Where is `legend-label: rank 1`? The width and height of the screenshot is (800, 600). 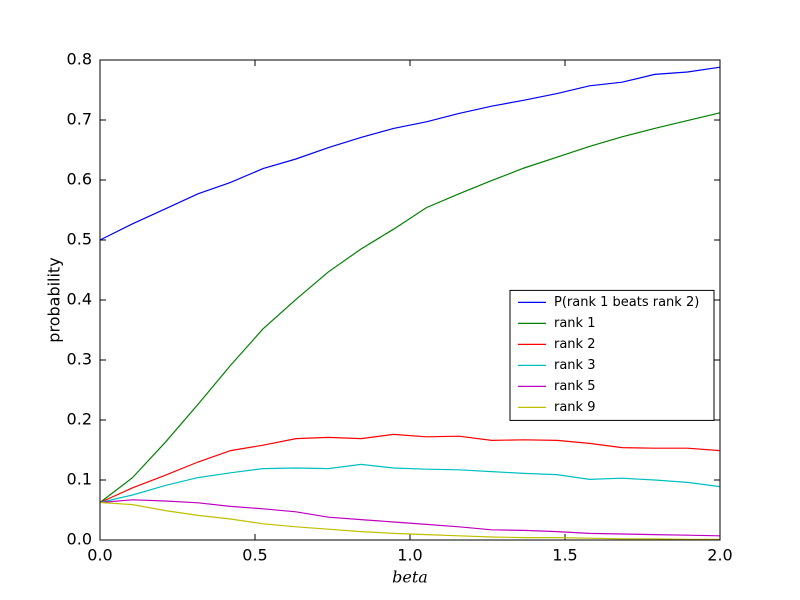 legend-label: rank 1 is located at coordinates (574, 323).